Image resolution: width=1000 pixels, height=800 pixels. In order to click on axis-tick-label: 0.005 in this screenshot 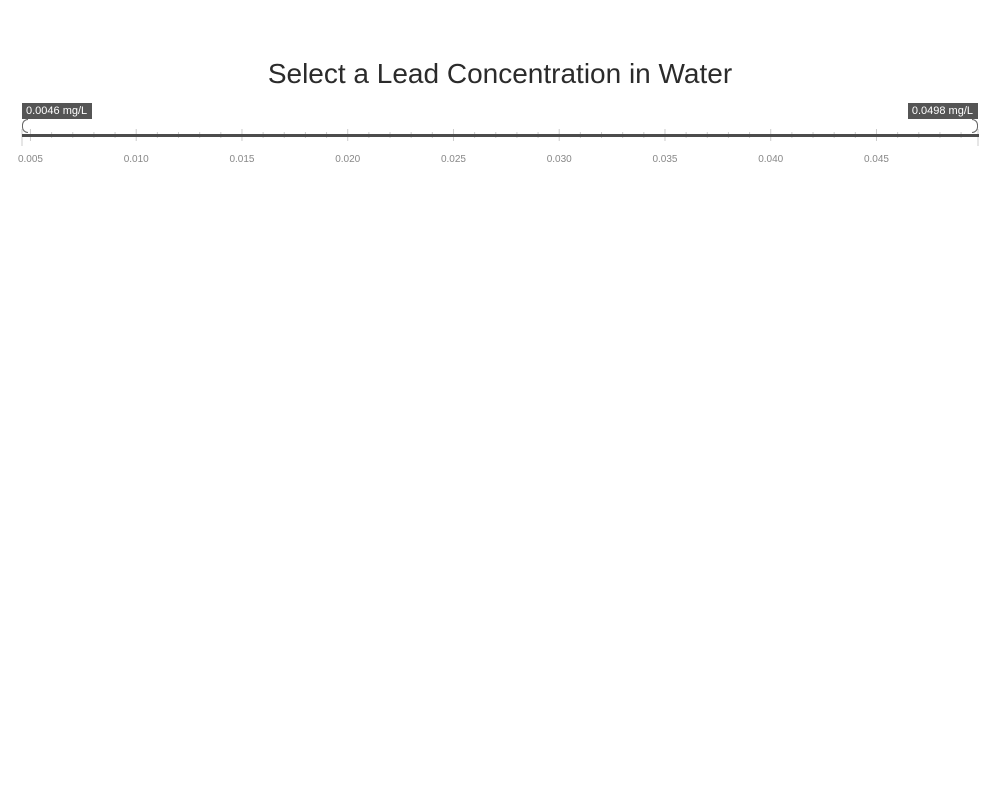, I will do `click(30, 159)`.